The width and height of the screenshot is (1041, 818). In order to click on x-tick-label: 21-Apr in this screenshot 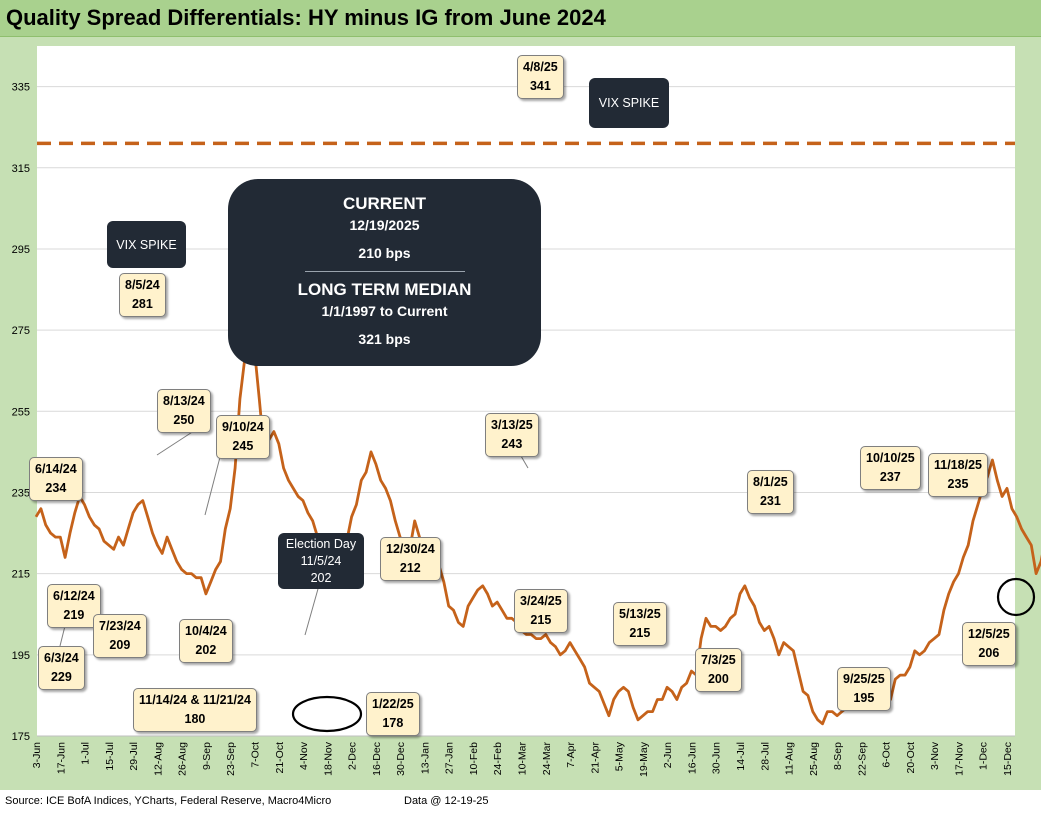, I will do `click(595, 757)`.